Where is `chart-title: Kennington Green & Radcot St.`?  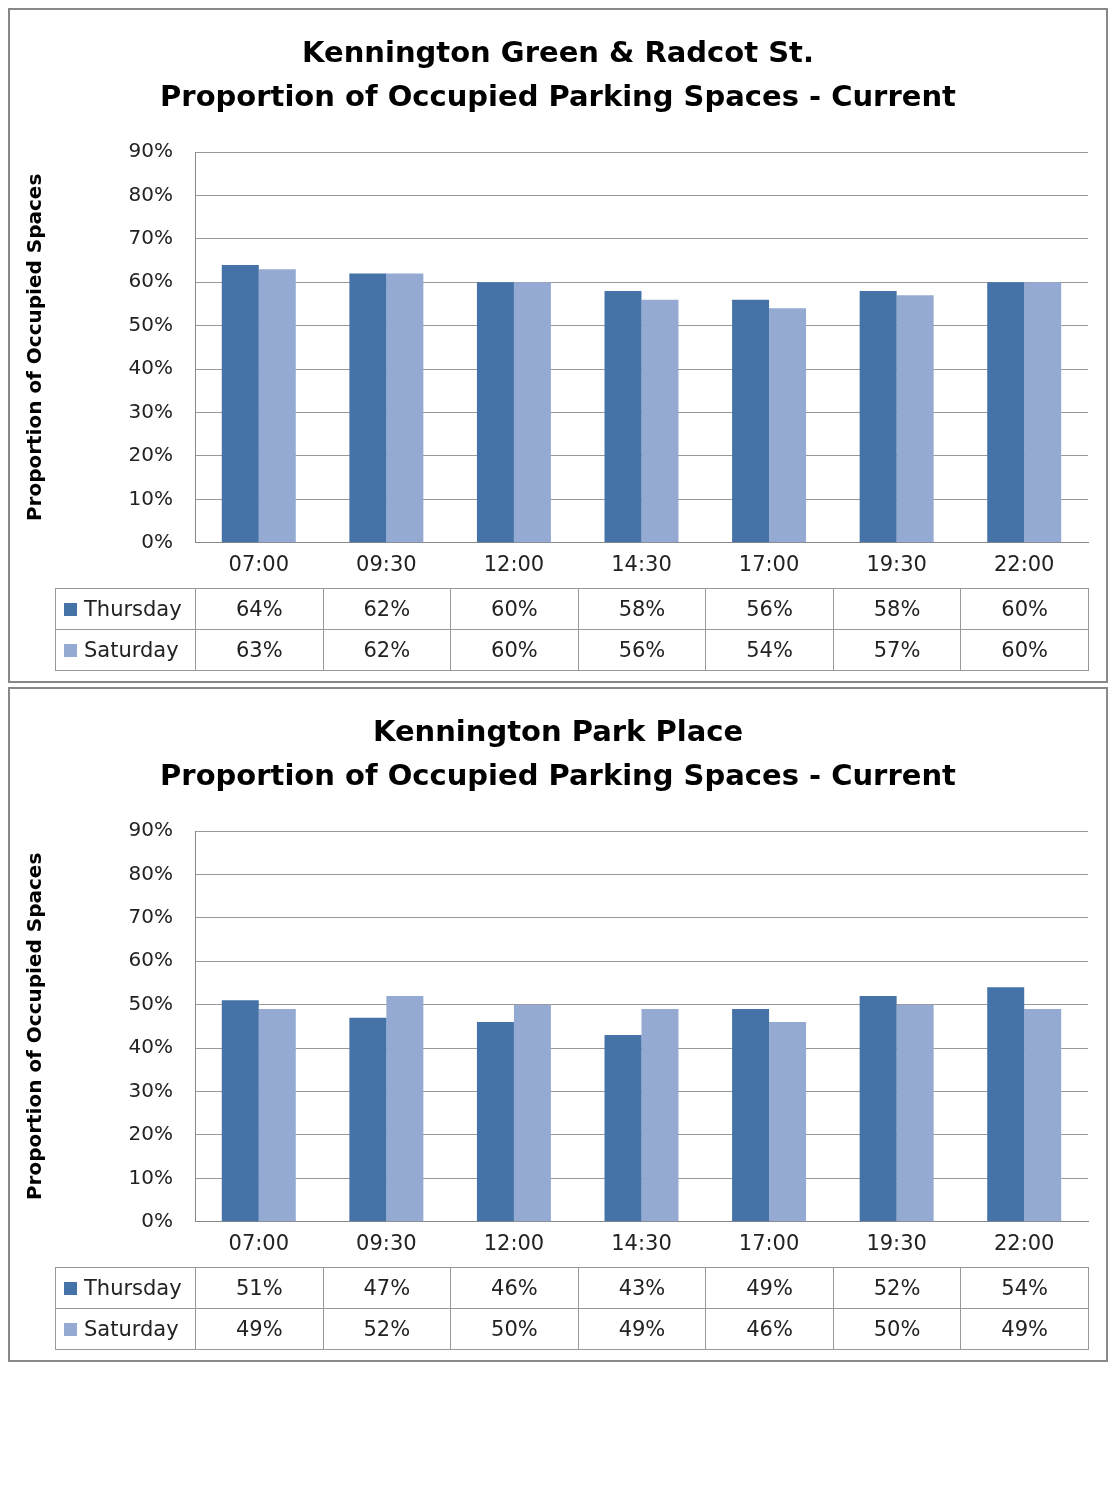
chart-title: Kennington Green & Radcot St. is located at coordinates (558, 52).